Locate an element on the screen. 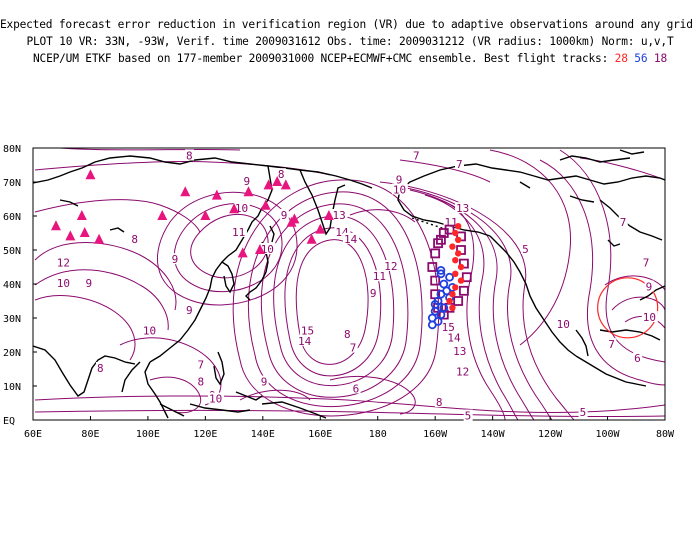 The width and height of the screenshot is (700, 540). track-red-label: 28 is located at coordinates (621, 58).